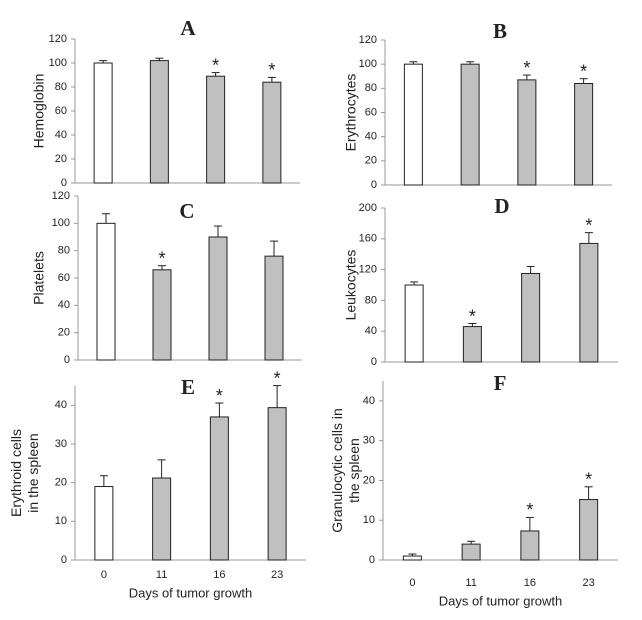  What do you see at coordinates (337, 470) in the screenshot?
I see `y-axis-label: Granulocytic cells in` at bounding box center [337, 470].